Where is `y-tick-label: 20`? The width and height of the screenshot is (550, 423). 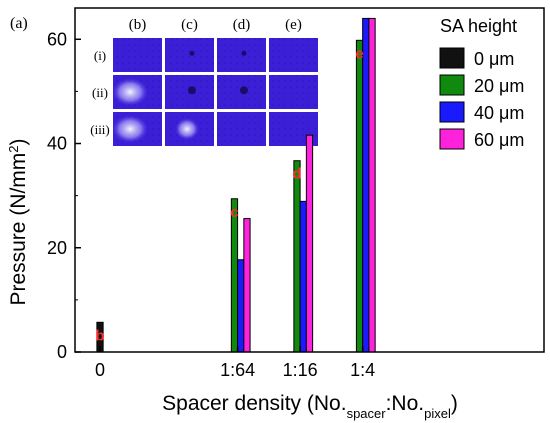 y-tick-label: 20 is located at coordinates (57, 248).